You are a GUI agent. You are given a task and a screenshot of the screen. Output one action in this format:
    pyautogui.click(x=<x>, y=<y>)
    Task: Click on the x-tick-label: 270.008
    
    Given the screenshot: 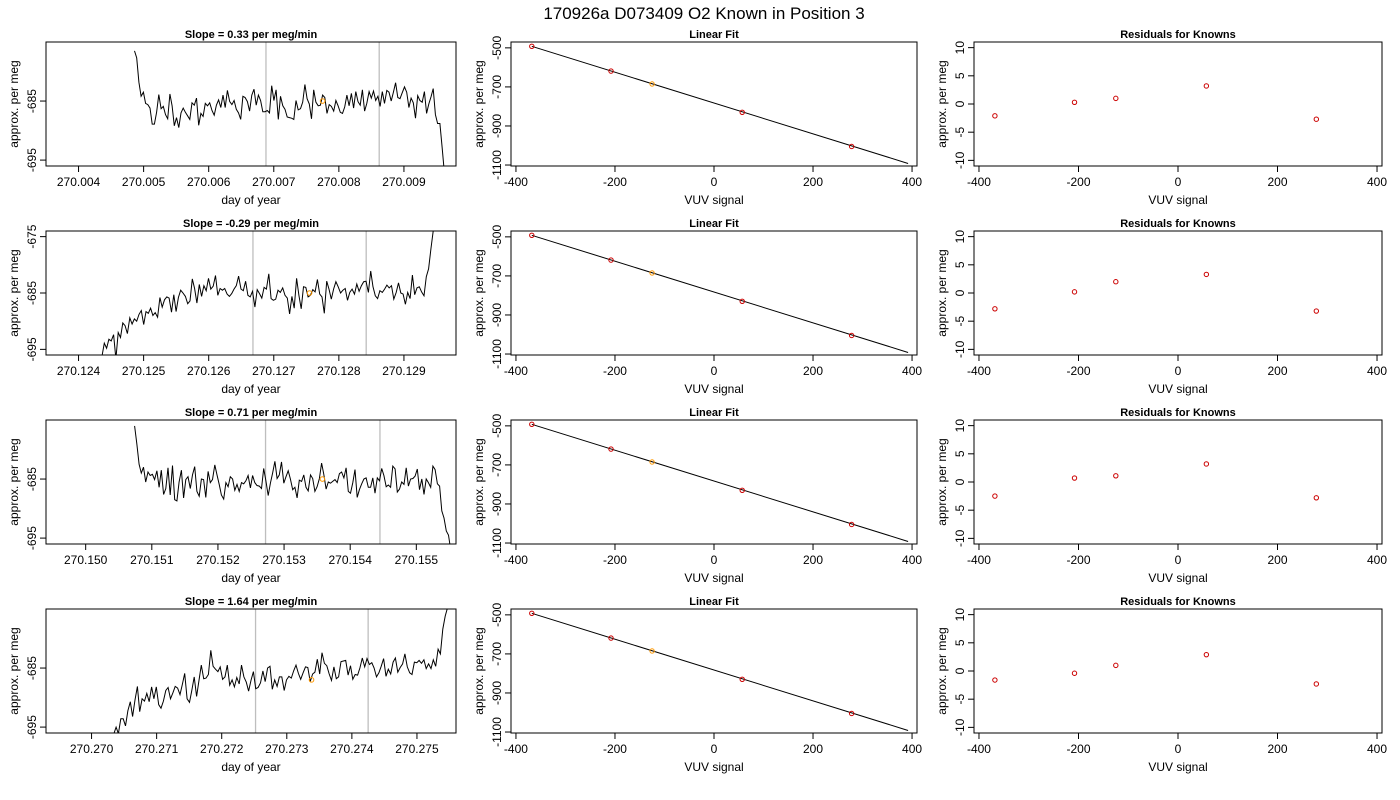 What is the action you would take?
    pyautogui.click(x=339, y=182)
    